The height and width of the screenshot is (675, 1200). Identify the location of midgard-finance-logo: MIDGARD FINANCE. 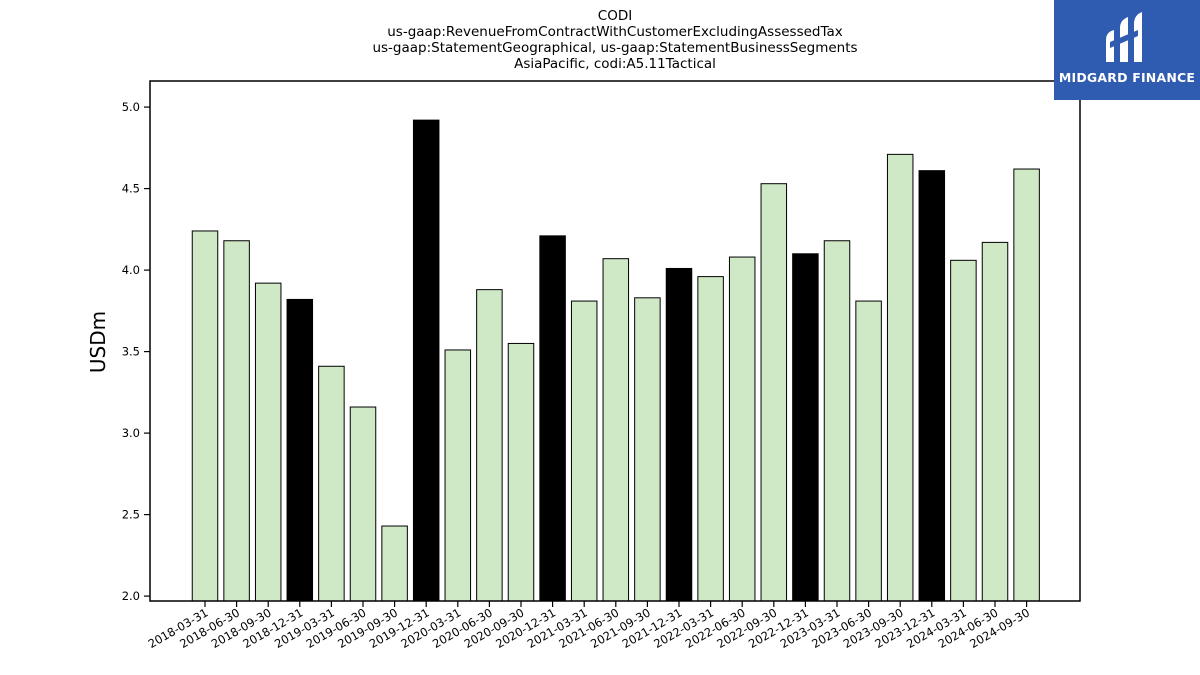
(1127, 50).